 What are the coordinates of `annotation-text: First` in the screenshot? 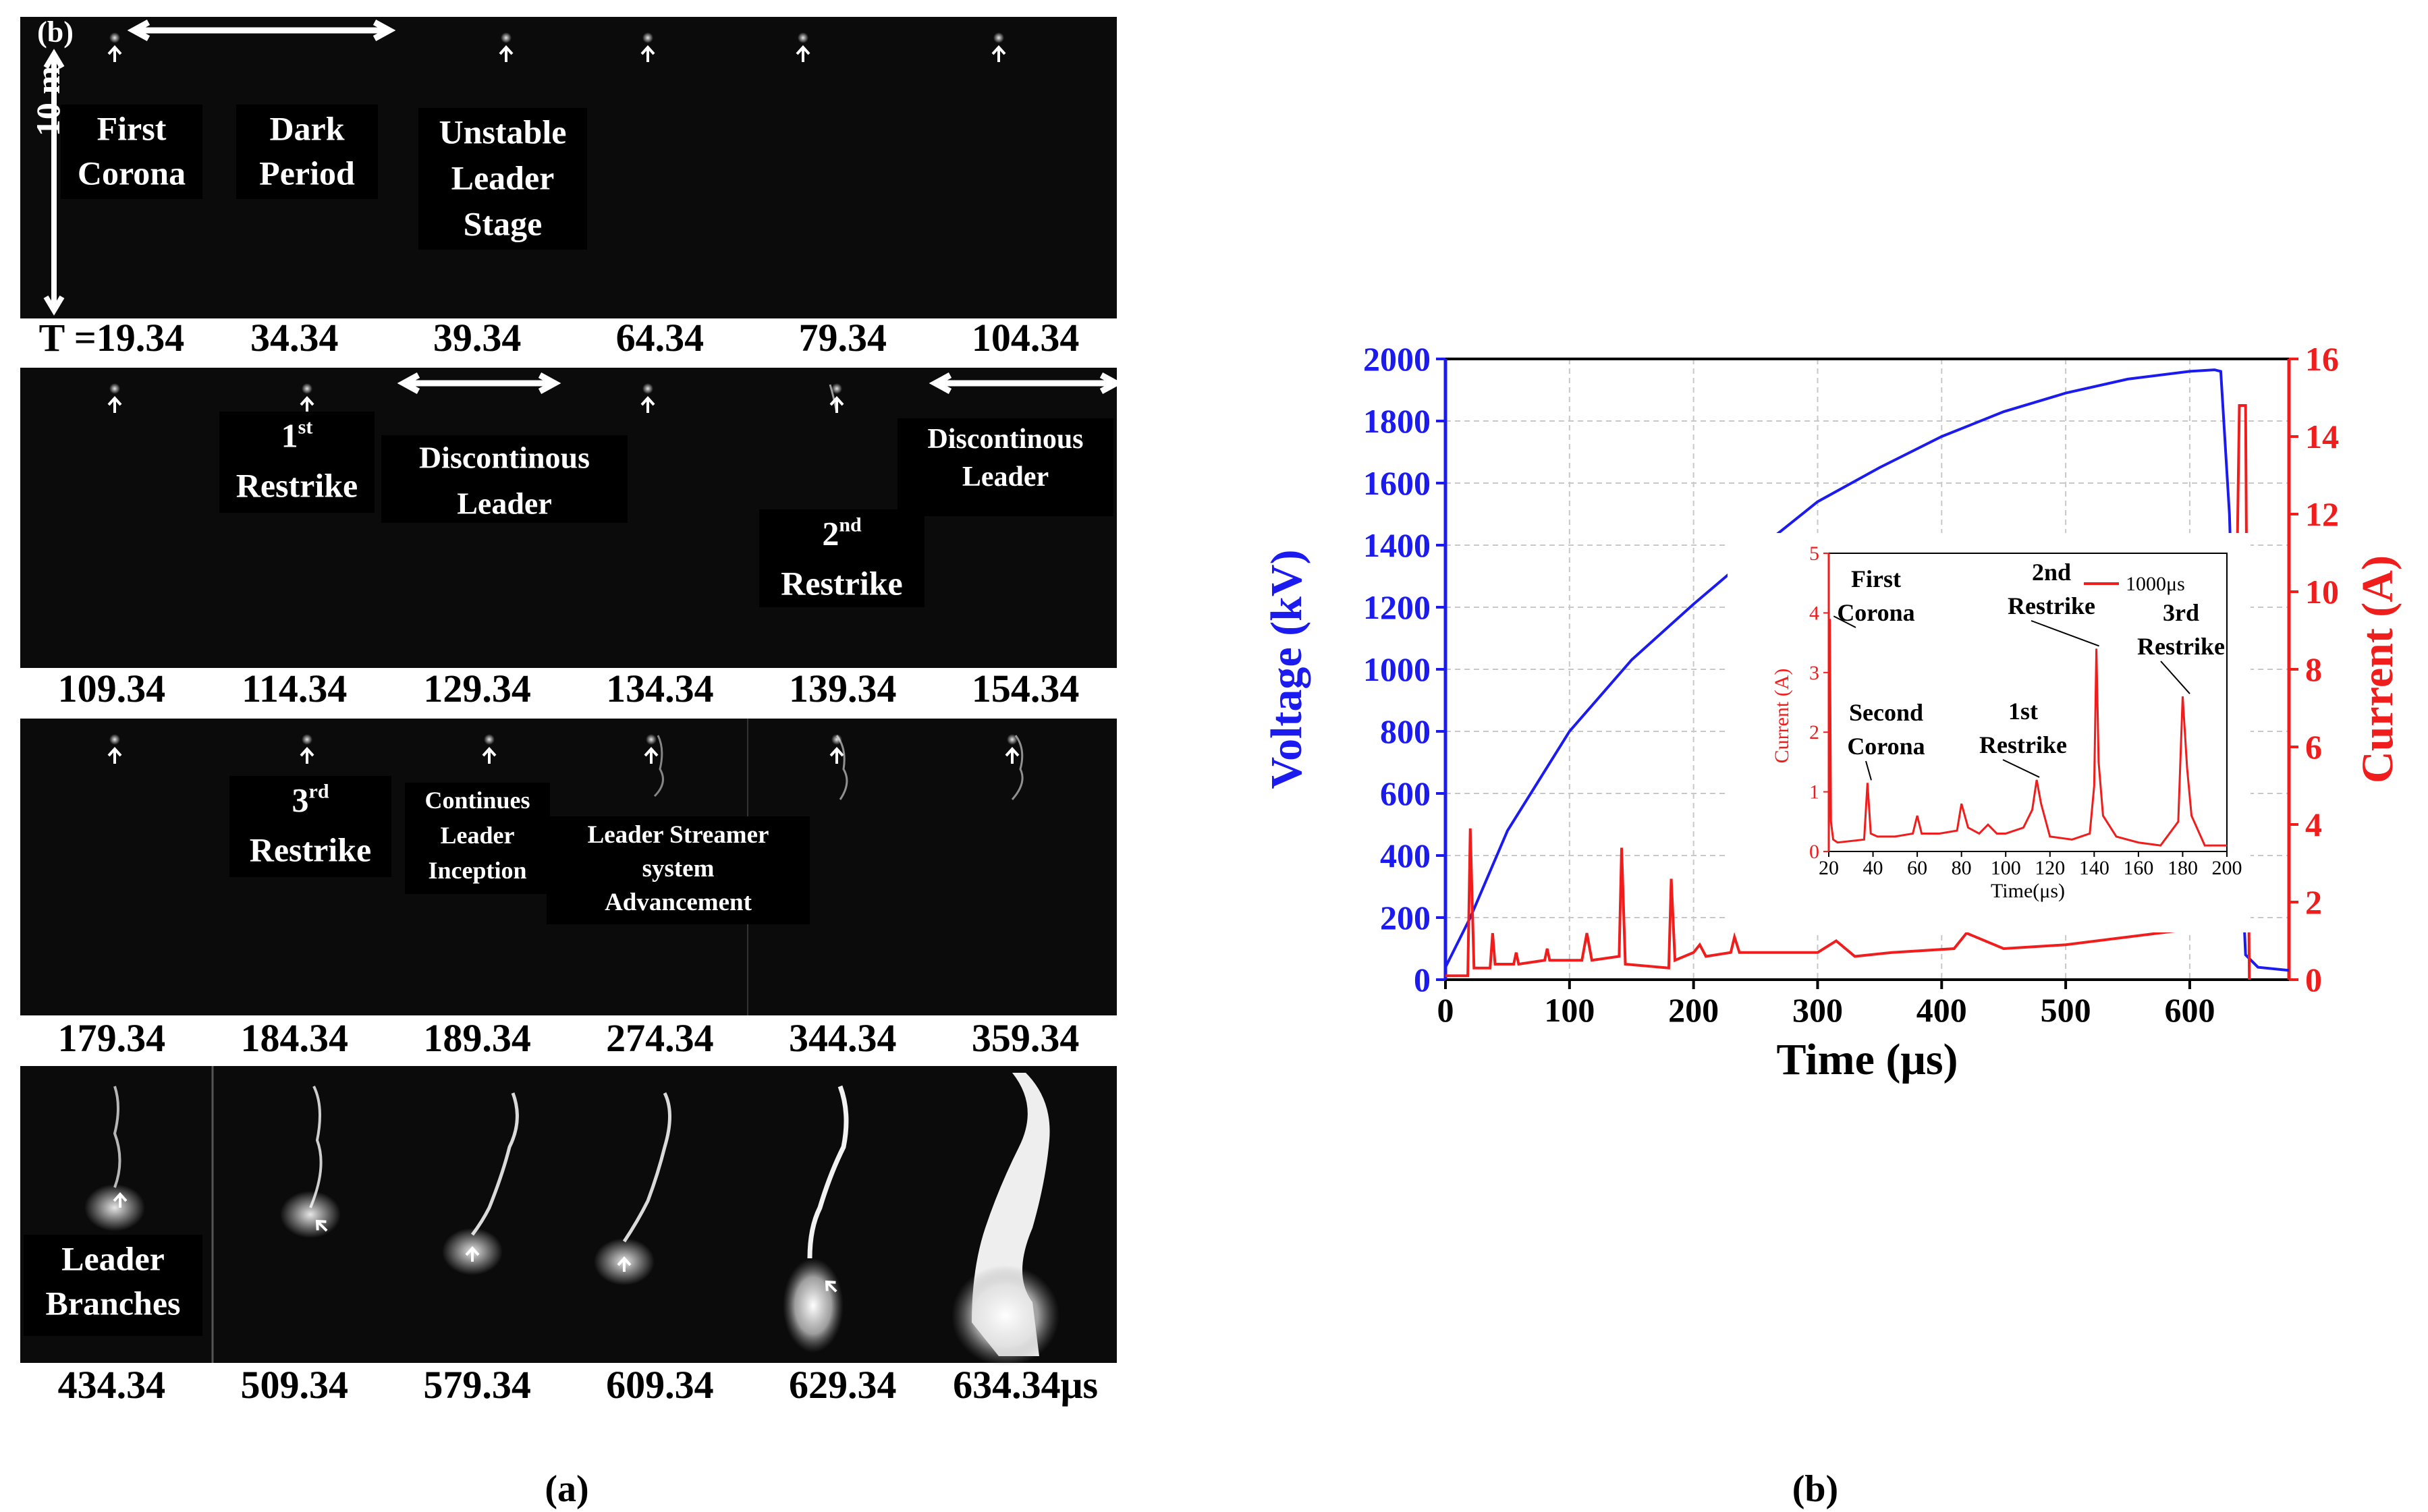 It's located at (132, 129).